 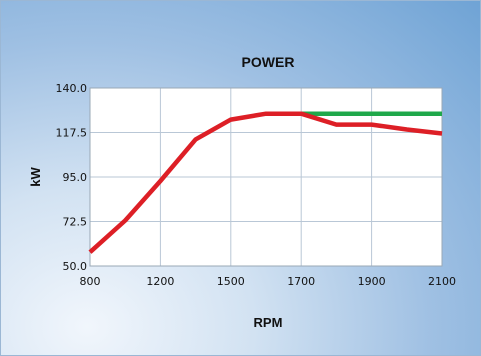 What do you see at coordinates (75, 222) in the screenshot?
I see `y-tick-label: 72.5` at bounding box center [75, 222].